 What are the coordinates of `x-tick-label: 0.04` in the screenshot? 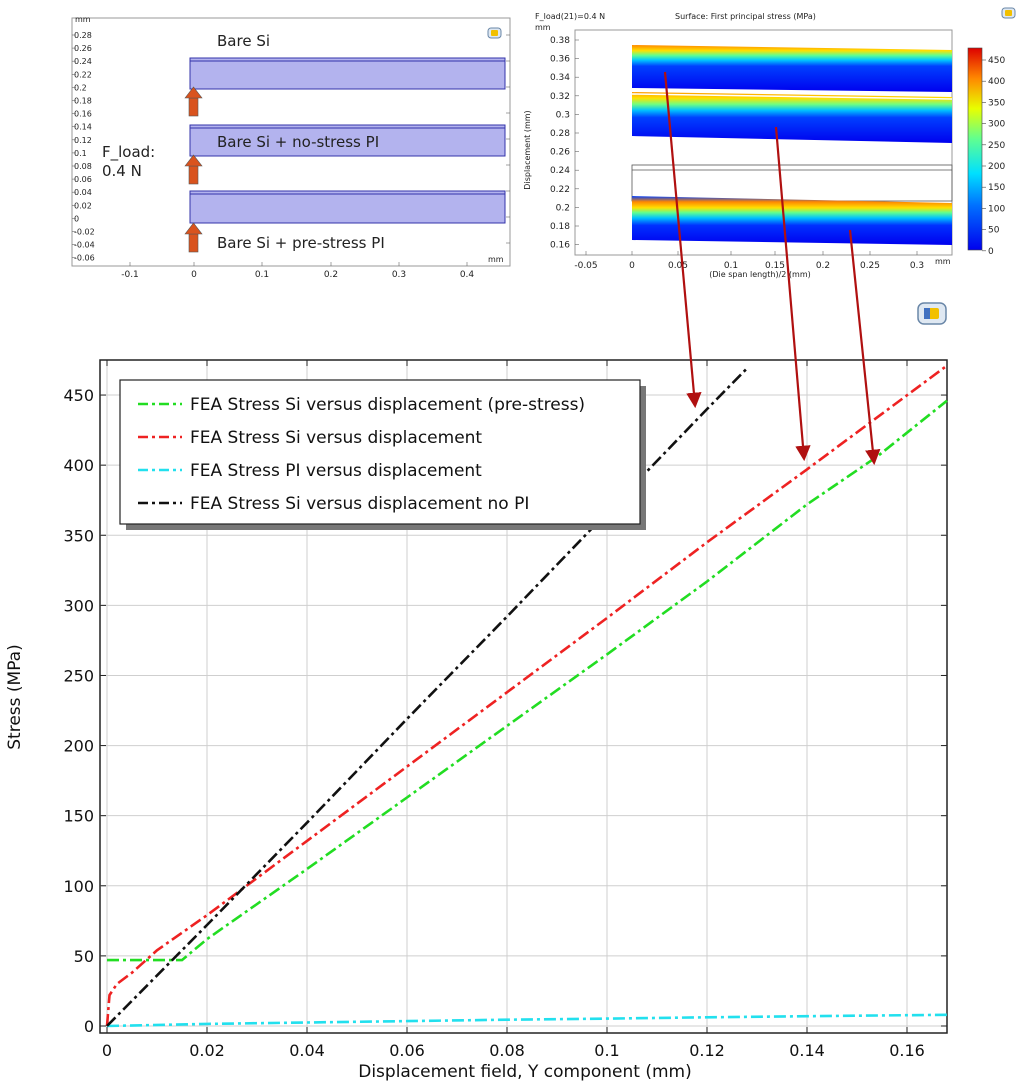 It's located at (307, 1050).